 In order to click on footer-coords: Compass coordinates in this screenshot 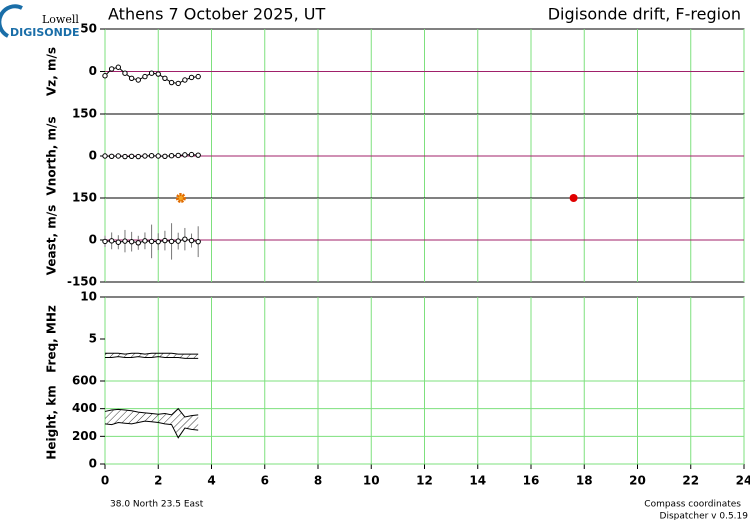, I will do `click(692, 505)`.